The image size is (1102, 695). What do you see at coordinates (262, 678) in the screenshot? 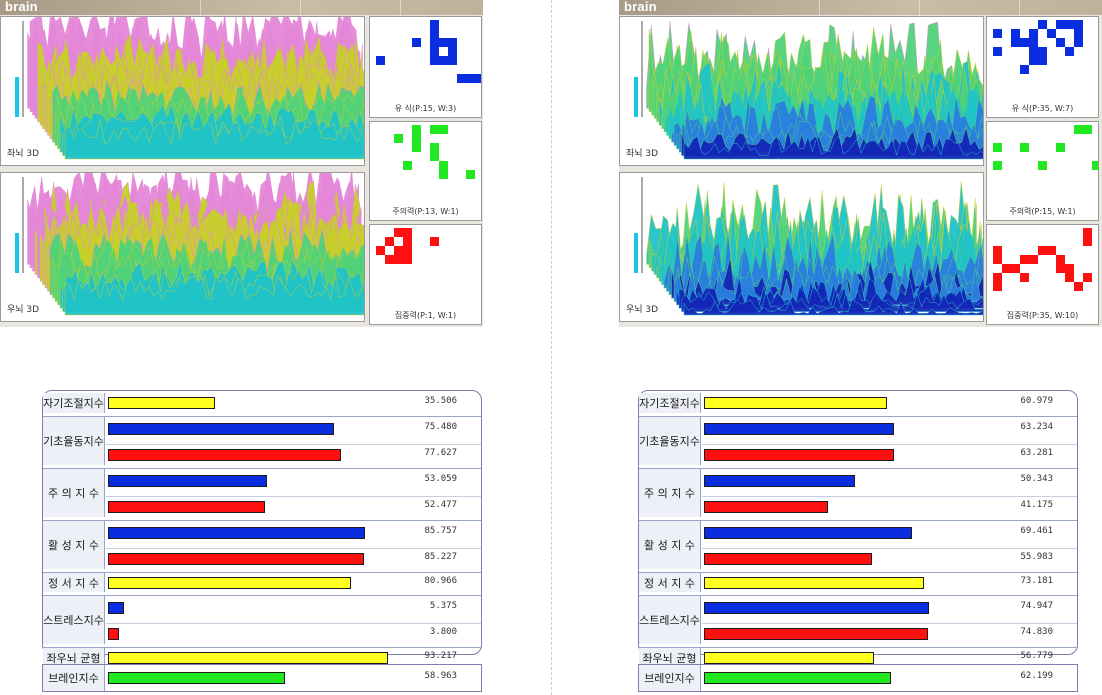
I see `brain-index-panel-left: 브레인지수 58.963` at bounding box center [262, 678].